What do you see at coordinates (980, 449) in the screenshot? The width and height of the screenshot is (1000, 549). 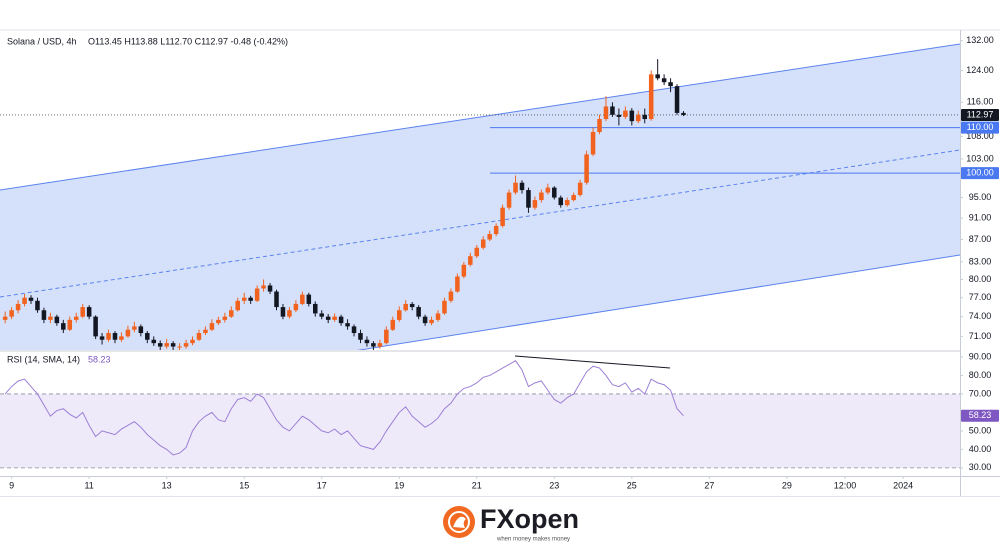 I see `y-tick-label: 40.00` at bounding box center [980, 449].